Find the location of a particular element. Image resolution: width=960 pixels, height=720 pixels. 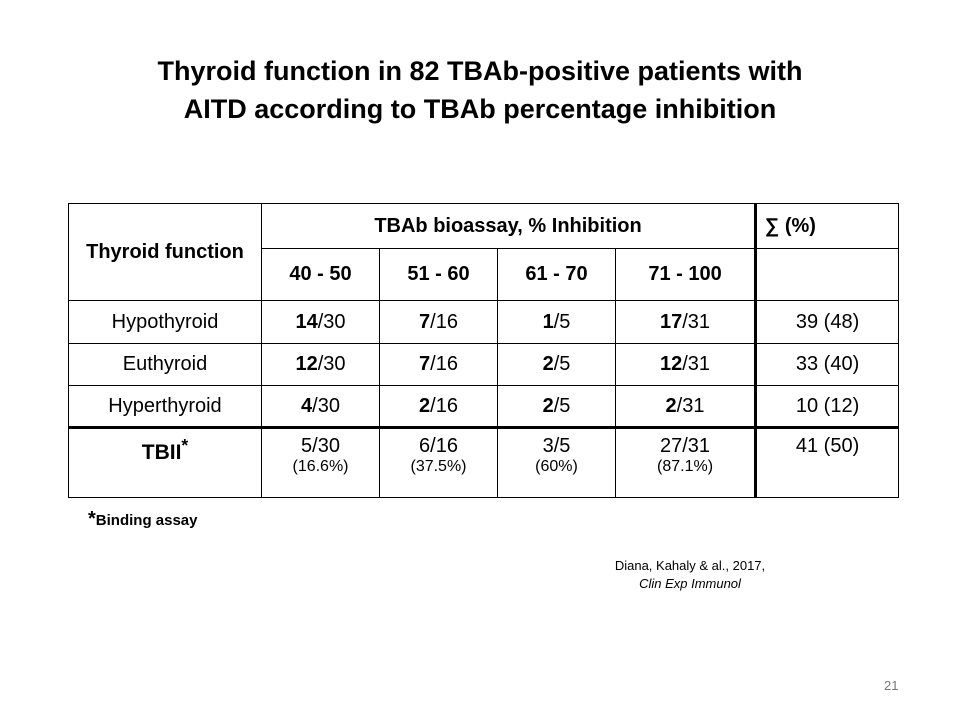

cell-value: 27/31 is located at coordinates (685, 446).